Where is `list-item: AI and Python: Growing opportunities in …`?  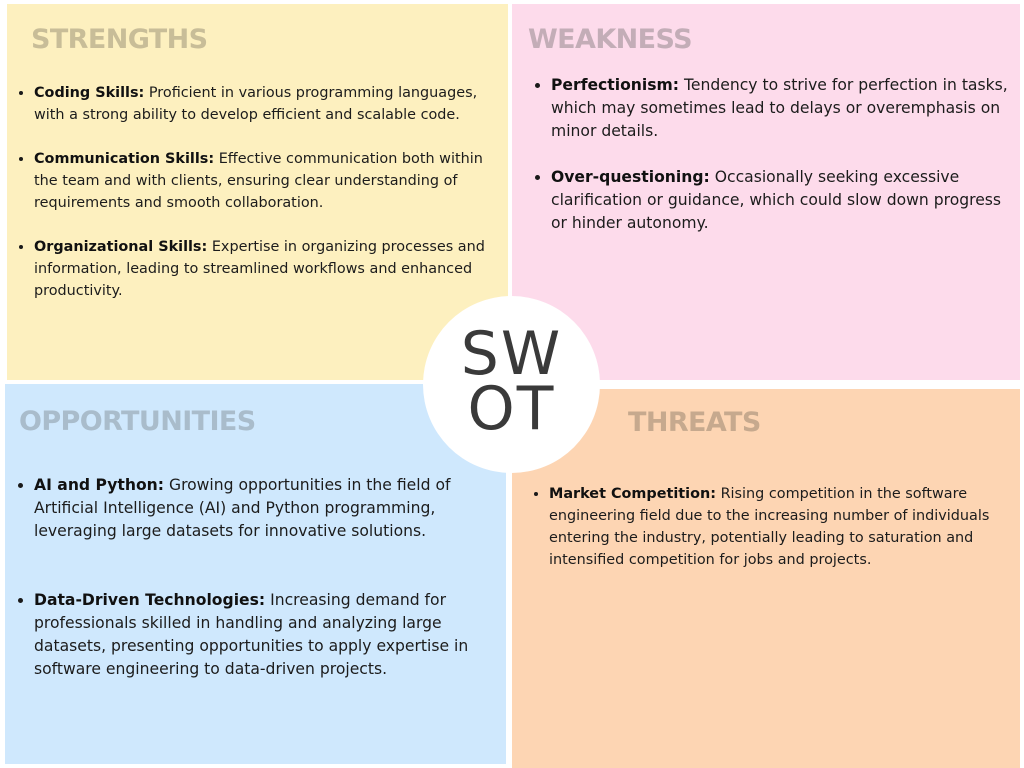 list-item: AI and Python: Growing opportunities in … is located at coordinates (270, 508).